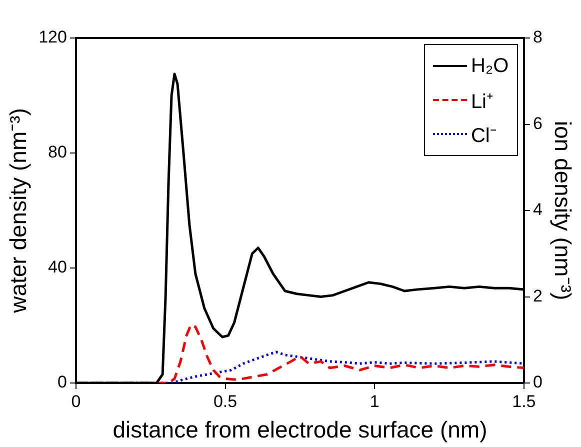  What do you see at coordinates (537, 296) in the screenshot?
I see `y2-tick-label: 2` at bounding box center [537, 296].